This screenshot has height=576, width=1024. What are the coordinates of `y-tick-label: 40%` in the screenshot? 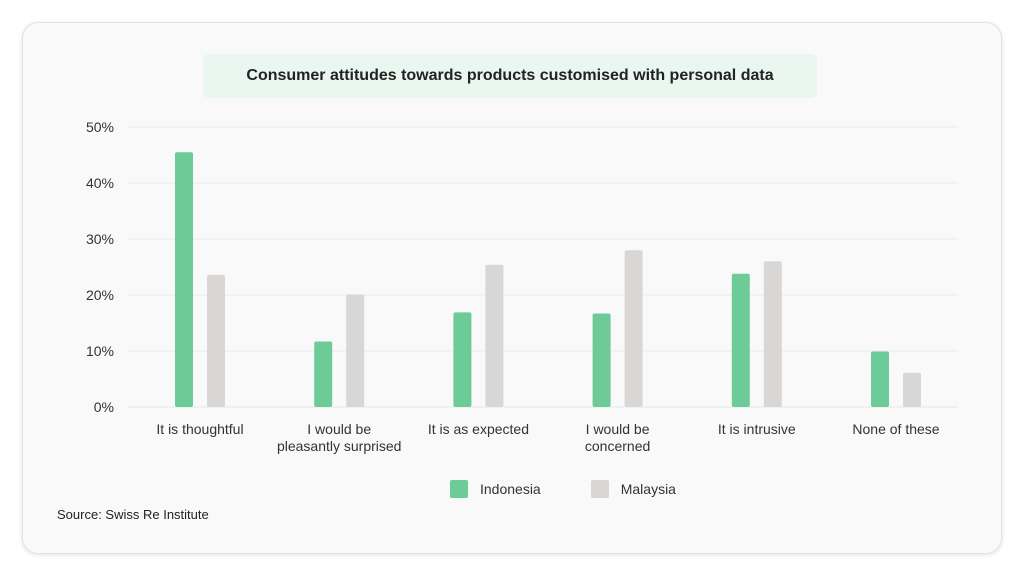 It's located at (100, 183).